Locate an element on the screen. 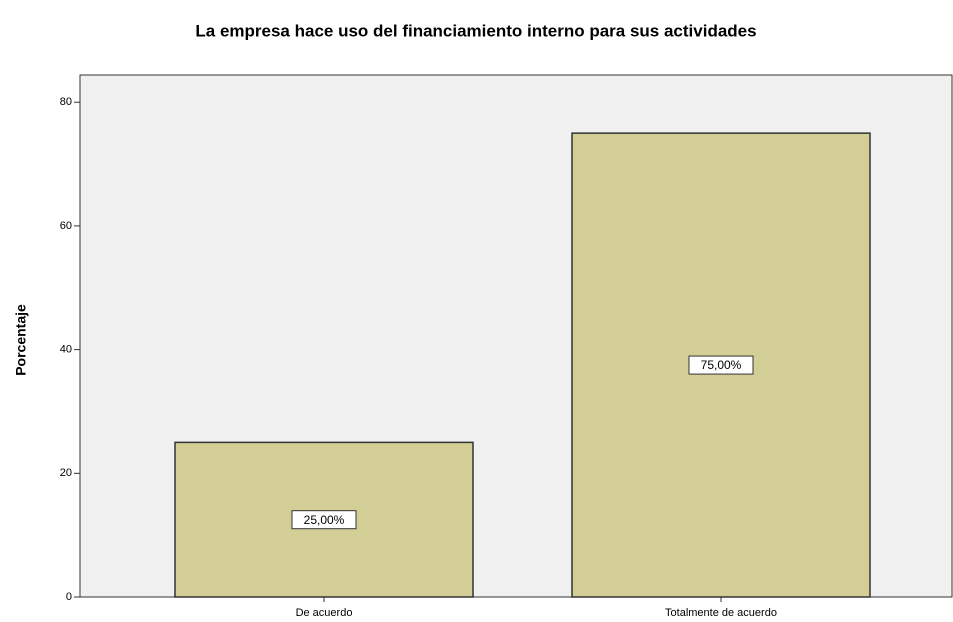 This screenshot has height=622, width=953. x-tick-label: De acuerdo is located at coordinates (324, 613).